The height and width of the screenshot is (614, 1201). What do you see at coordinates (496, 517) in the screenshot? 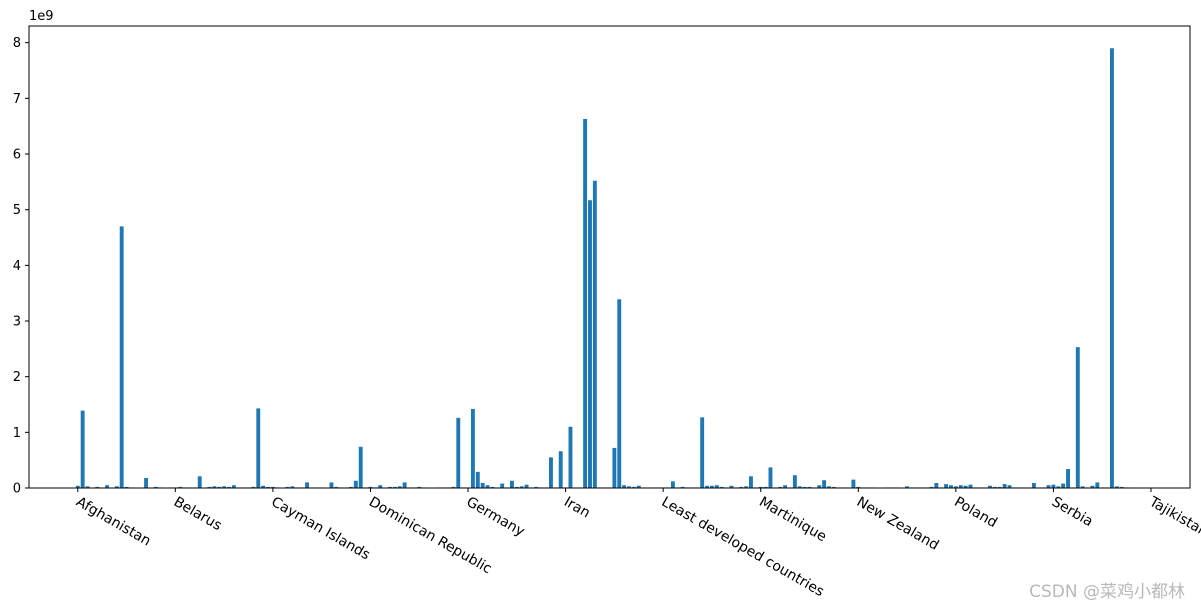
I see `x-tick-label: Germany` at bounding box center [496, 517].